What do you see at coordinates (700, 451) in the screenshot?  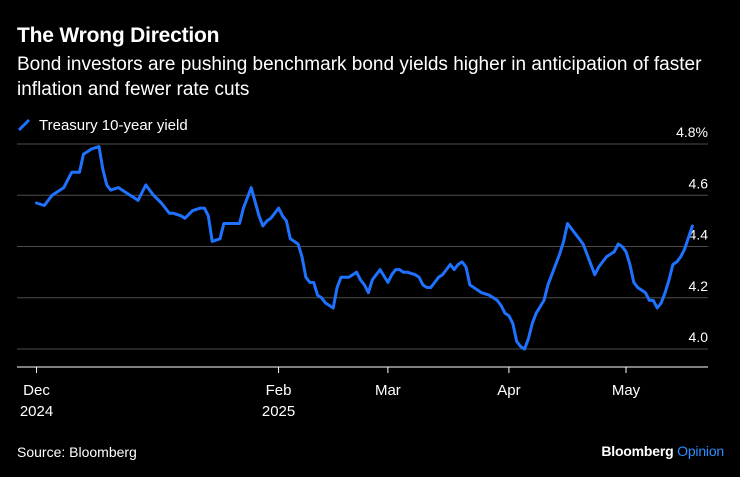 I see `brand-suffix: Opinion` at bounding box center [700, 451].